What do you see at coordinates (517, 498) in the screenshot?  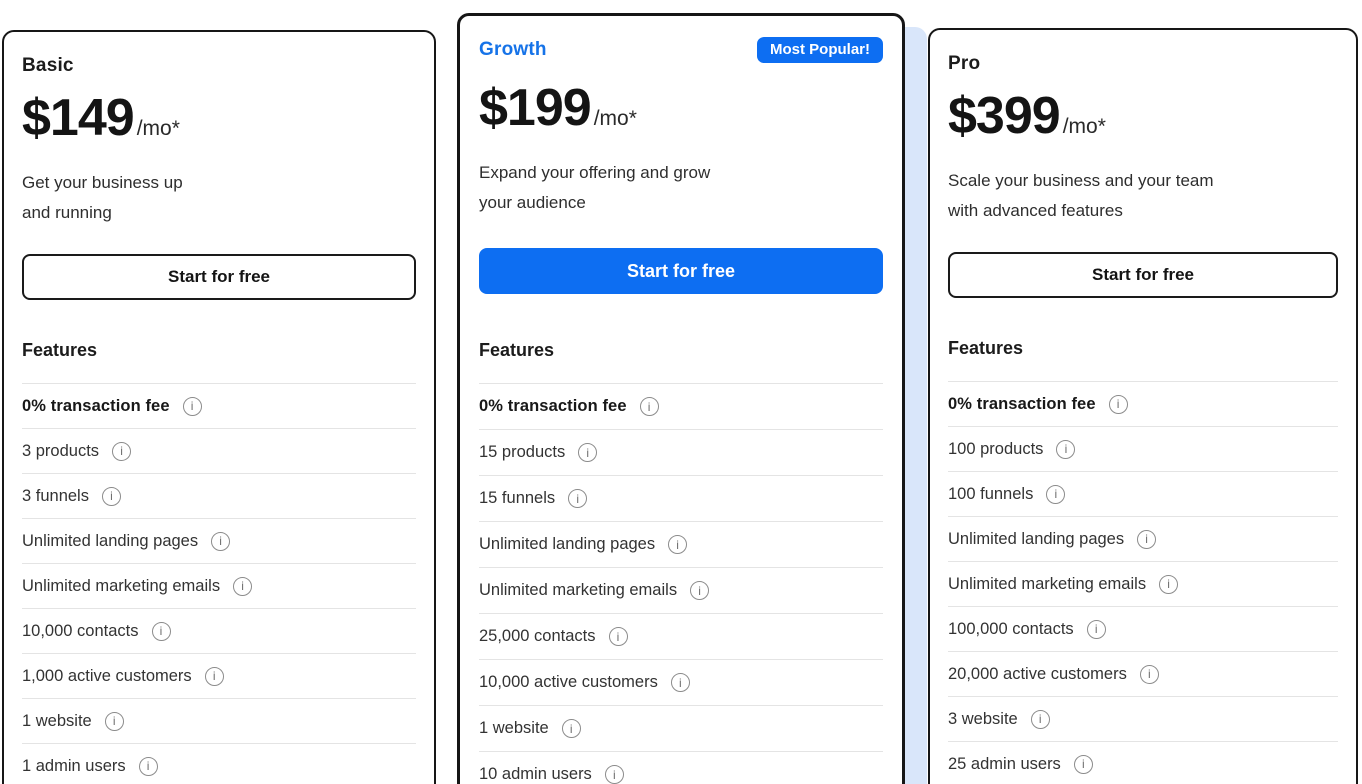 I see `feature-label: 15 funnels` at bounding box center [517, 498].